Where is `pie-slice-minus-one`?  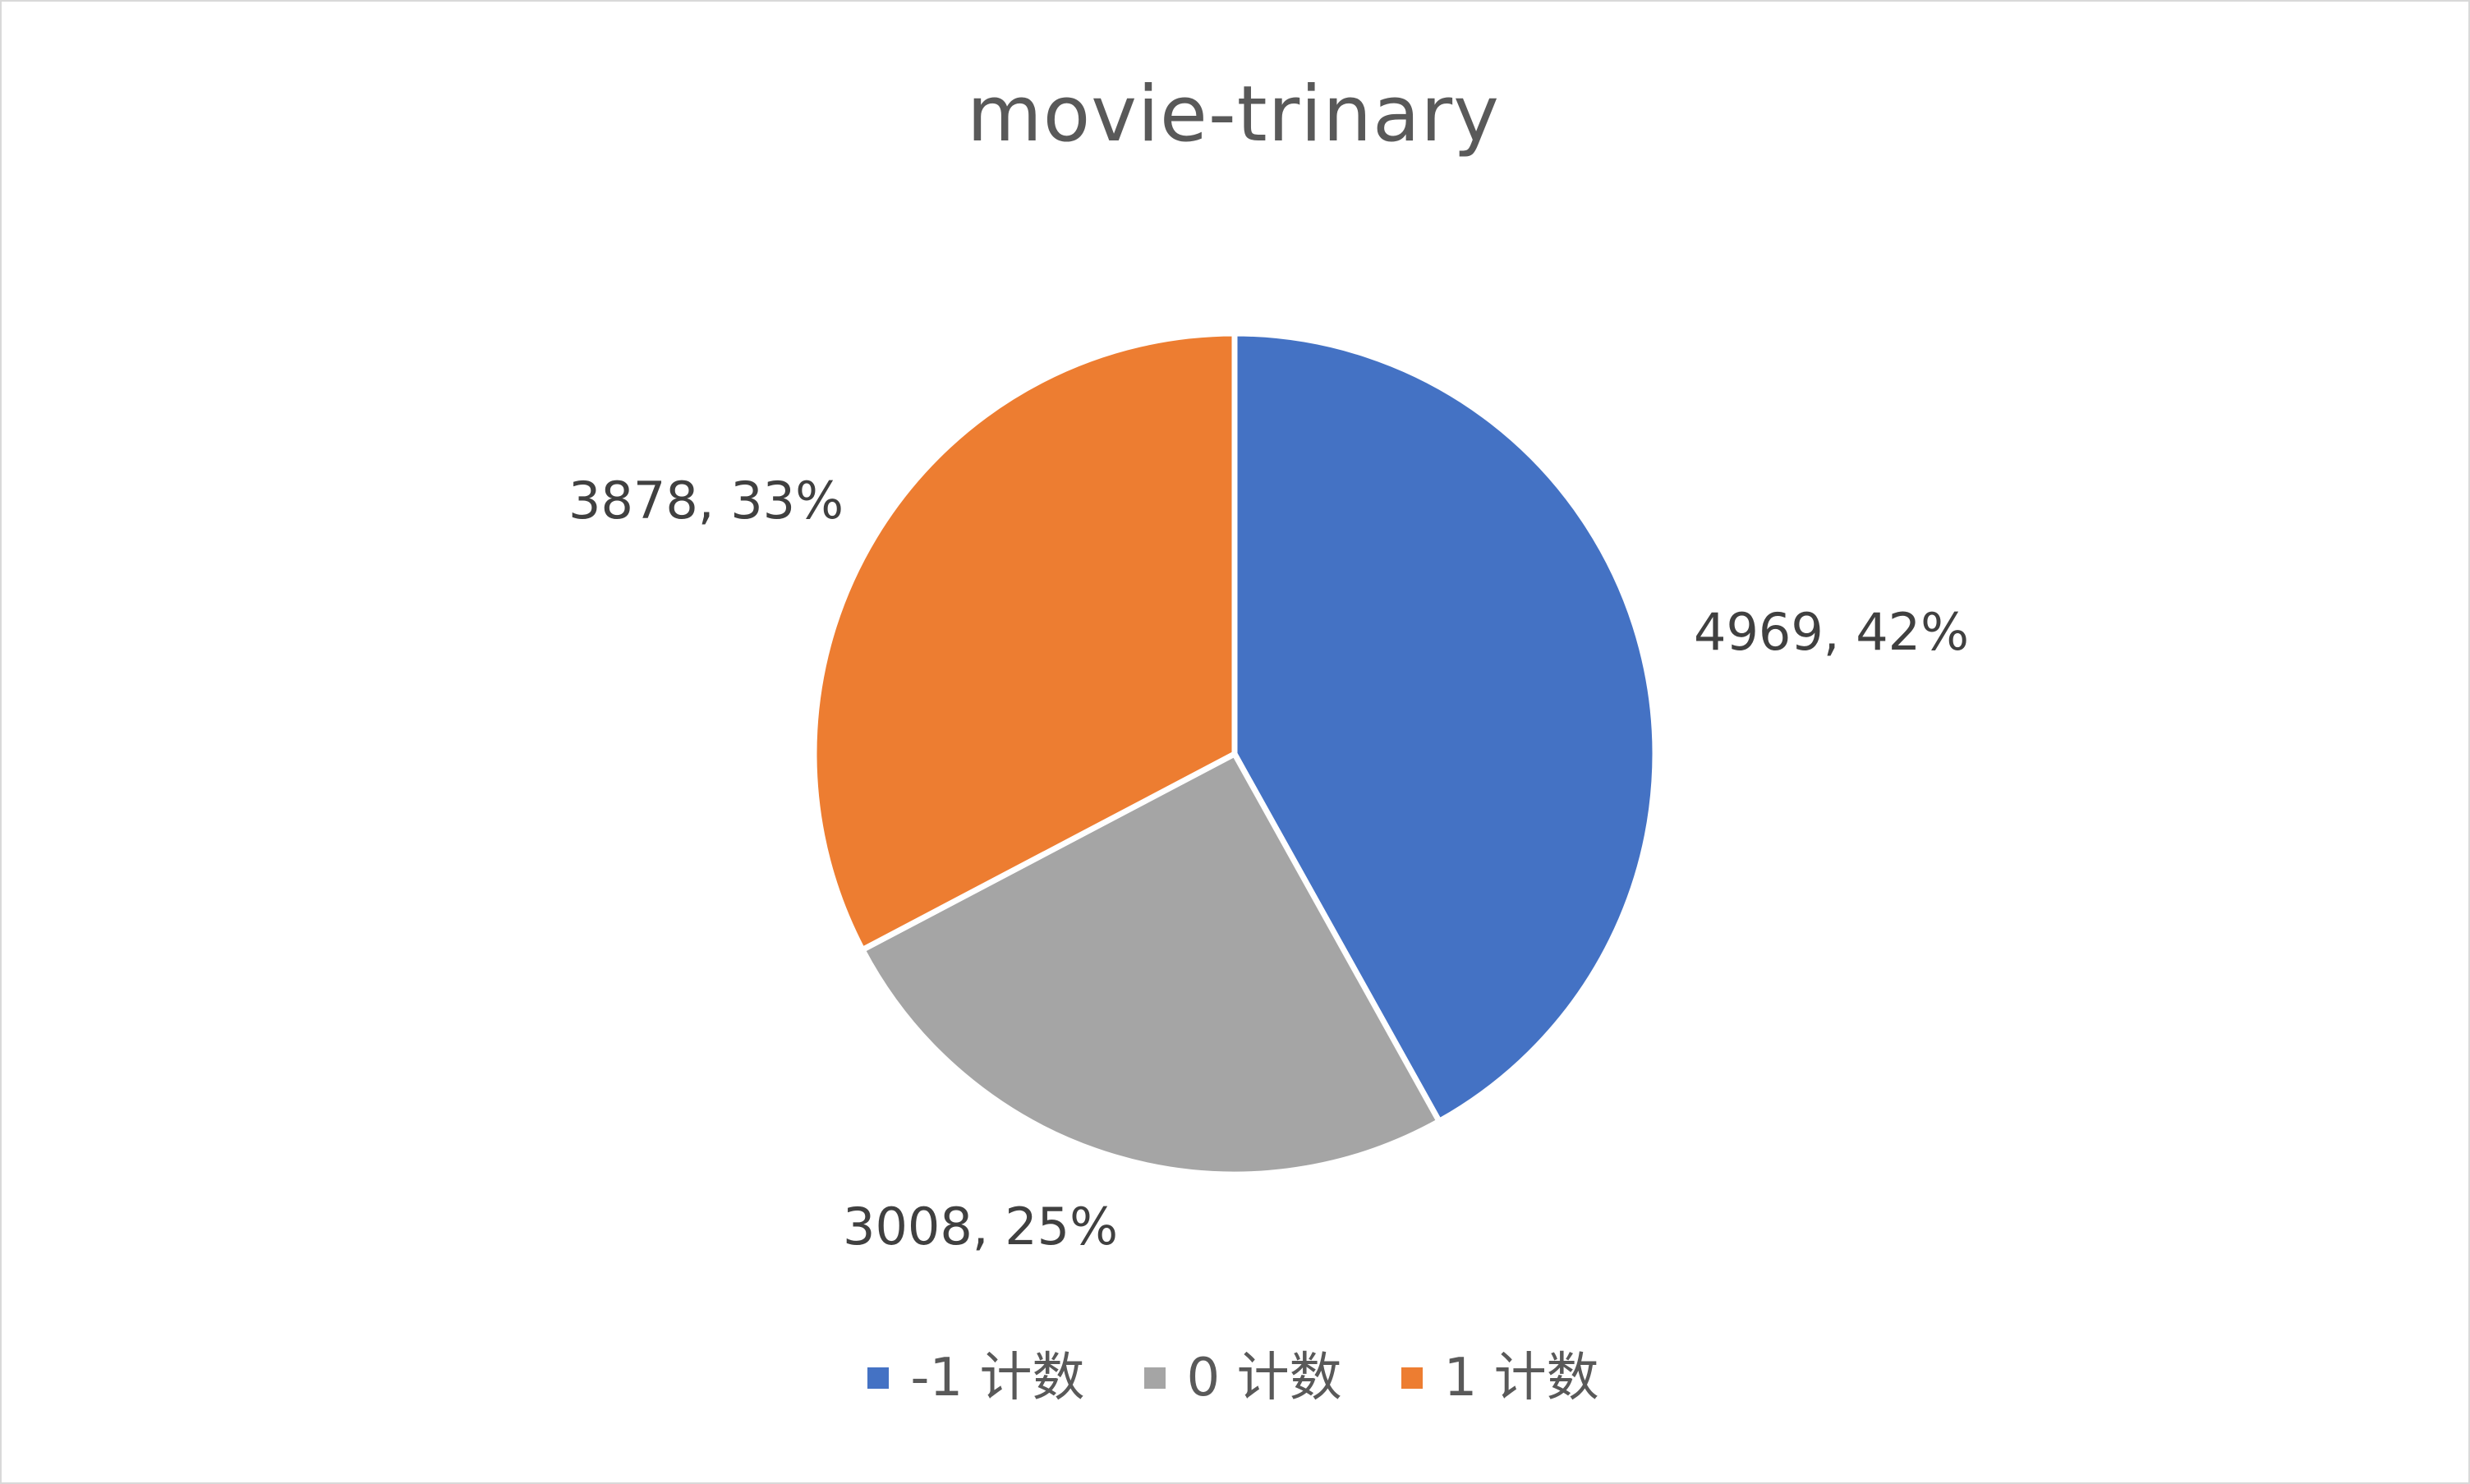 pie-slice-minus-one is located at coordinates (1444, 727).